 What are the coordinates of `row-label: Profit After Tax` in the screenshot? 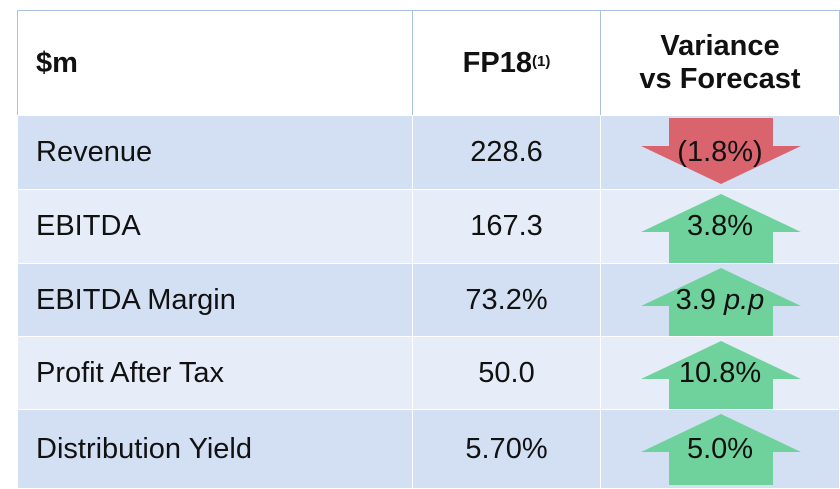 It's located at (130, 373).